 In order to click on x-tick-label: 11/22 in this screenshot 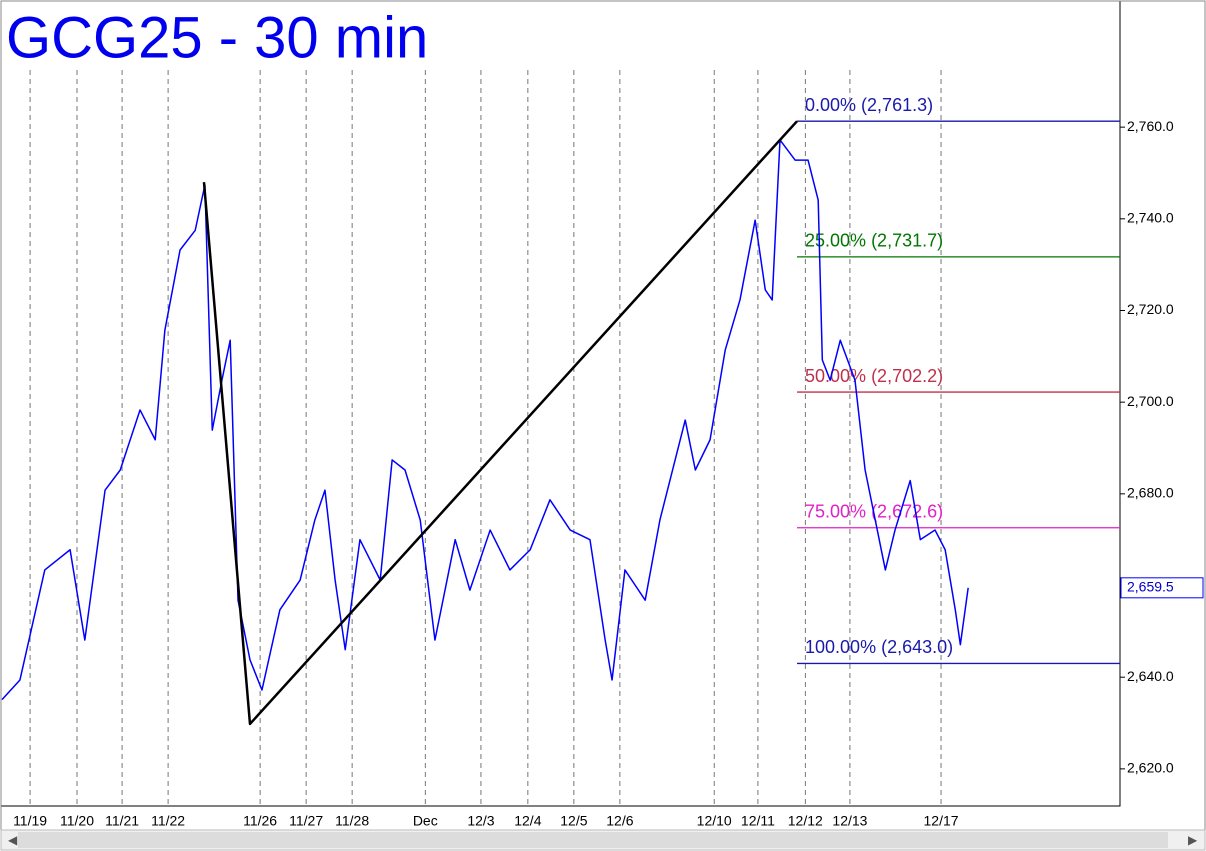, I will do `click(168, 821)`.